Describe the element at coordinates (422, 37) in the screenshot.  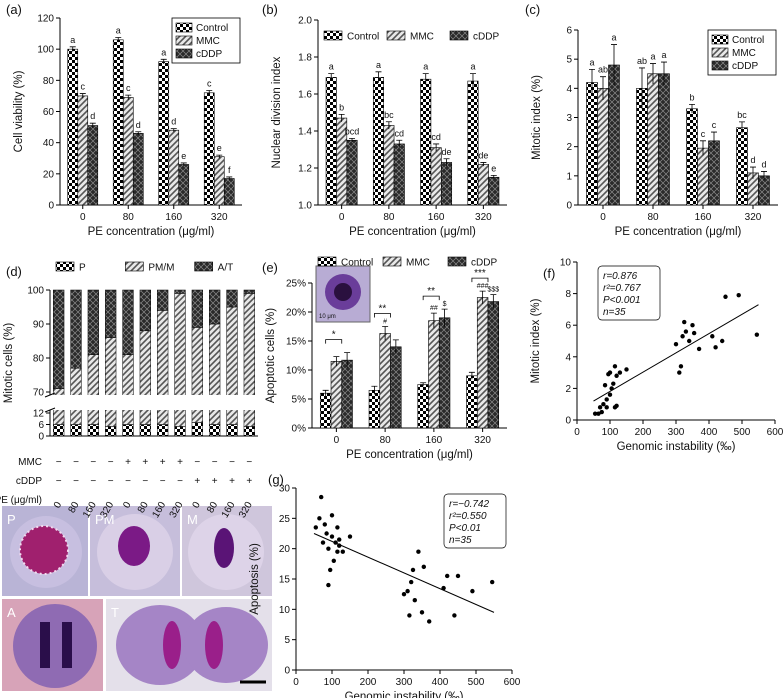
I see `legend-label: MMC` at that location.